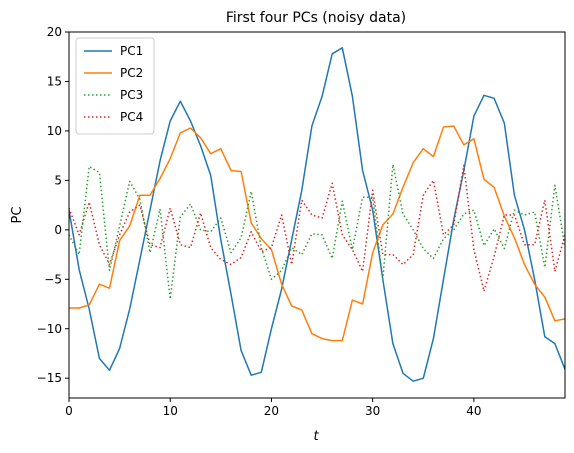  I want to click on y-tick-label: 0, so click(58, 230).